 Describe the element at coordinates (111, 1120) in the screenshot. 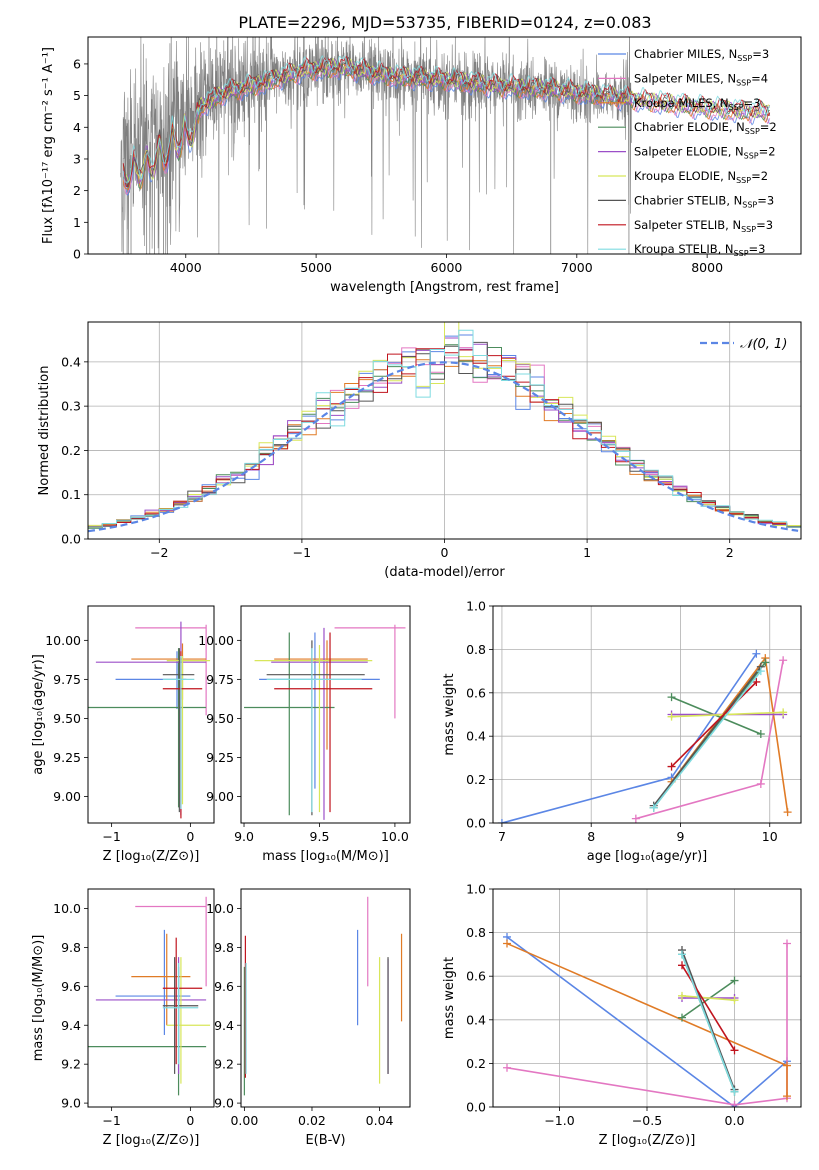

I see `mass-vs-Z-xtick-label: −1` at that location.